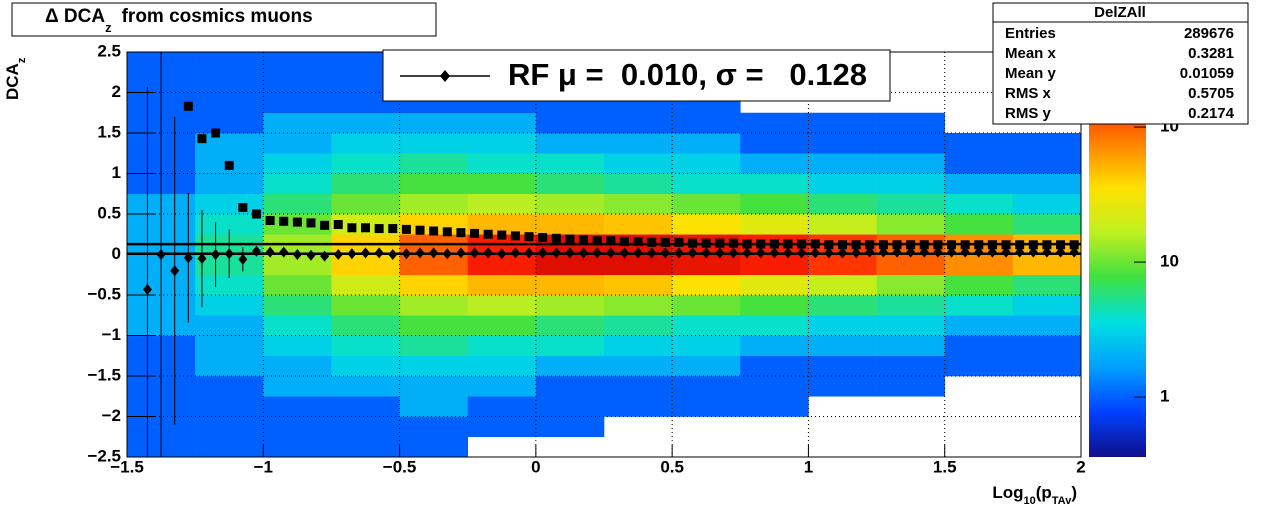  What do you see at coordinates (104, 293) in the screenshot?
I see `y-tick-label: −0.5` at bounding box center [104, 293].